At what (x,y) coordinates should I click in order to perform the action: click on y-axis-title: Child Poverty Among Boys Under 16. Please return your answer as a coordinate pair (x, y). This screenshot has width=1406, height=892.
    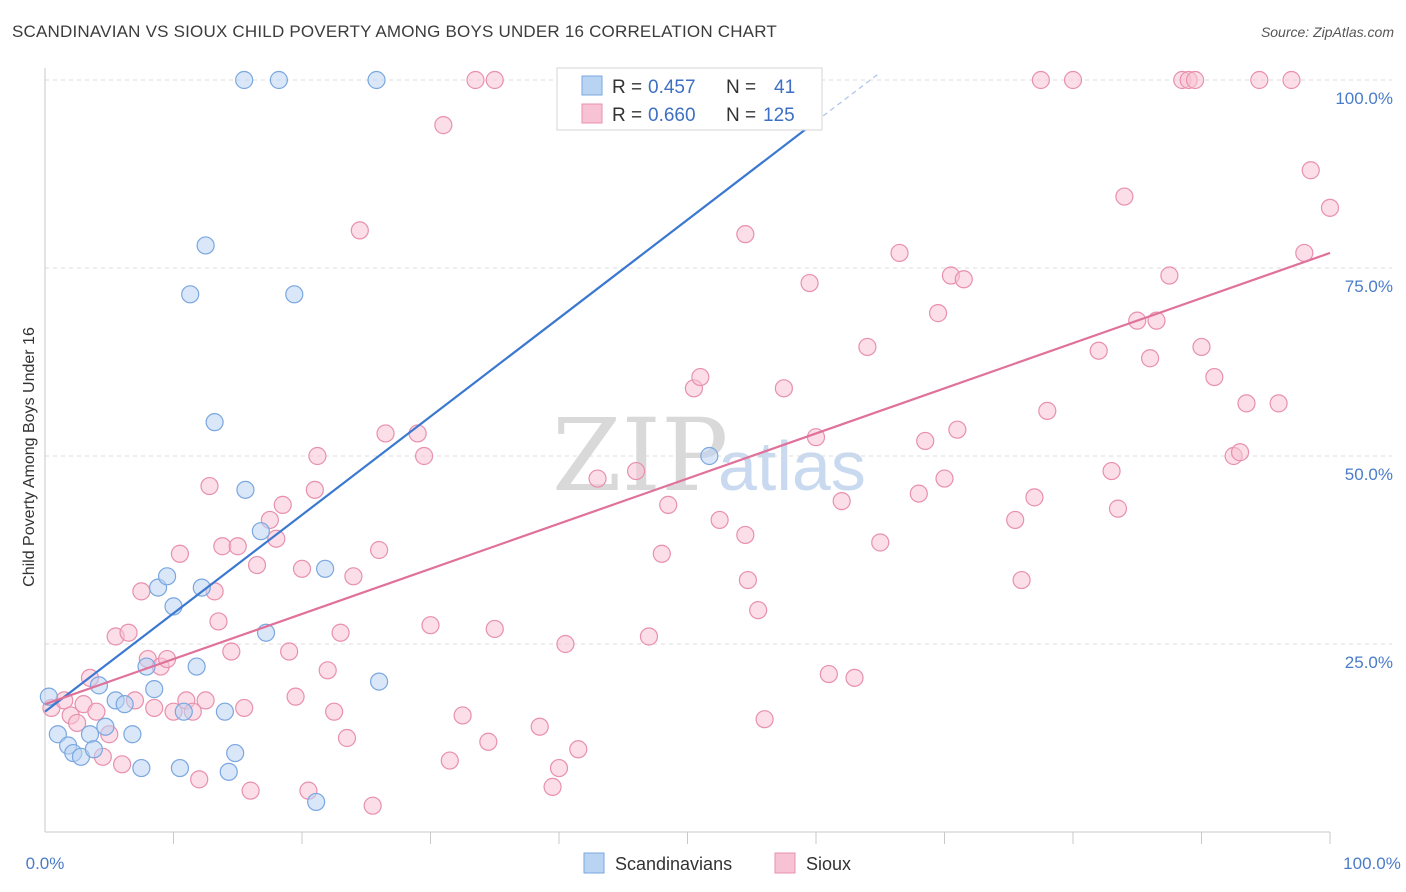
    Looking at the image, I should click on (29, 457).